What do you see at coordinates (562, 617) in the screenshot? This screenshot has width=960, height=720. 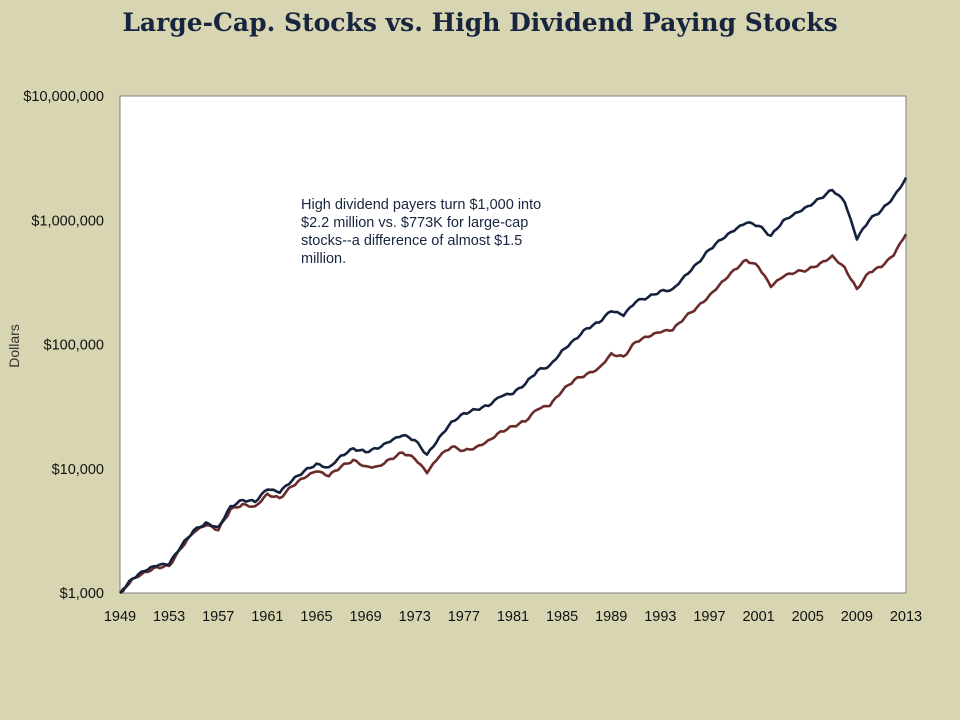 I see `x-tick-label: 1985` at bounding box center [562, 617].